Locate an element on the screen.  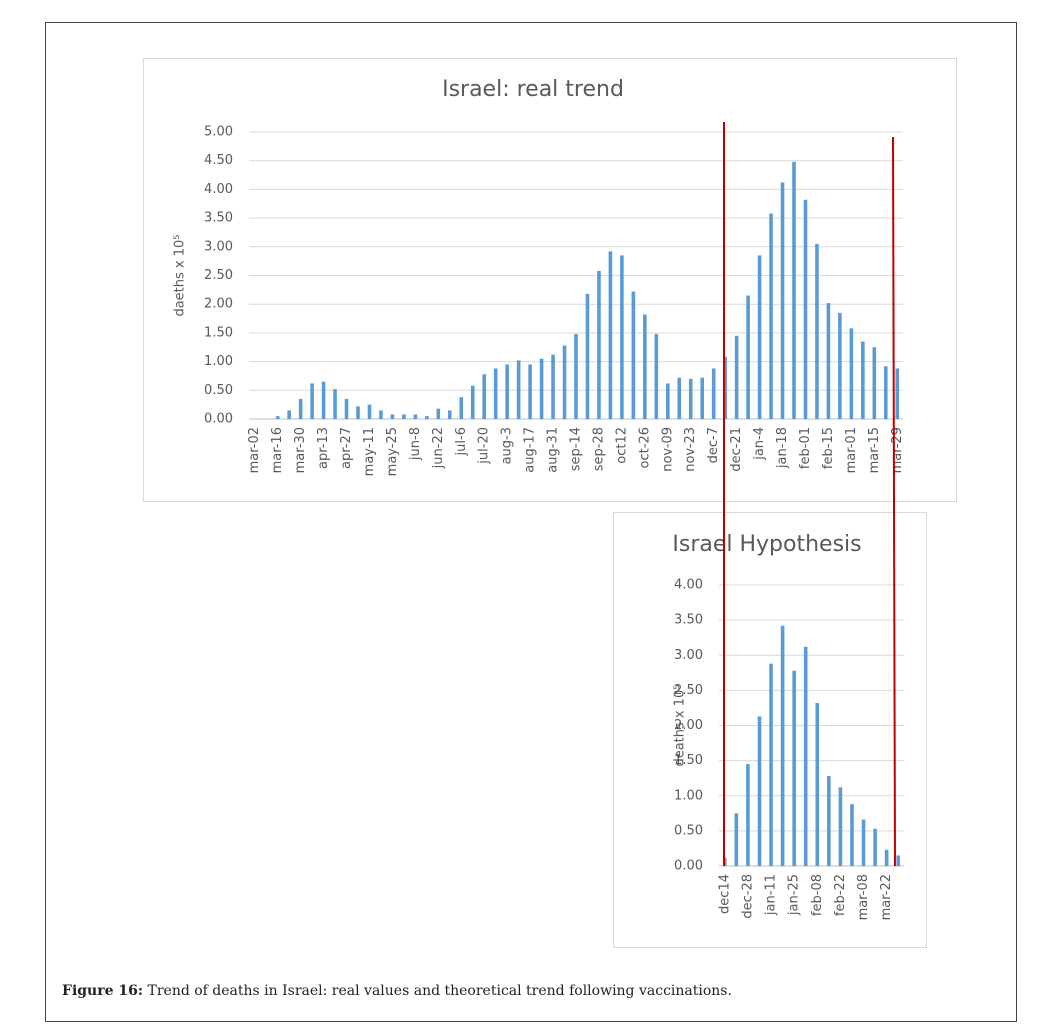
x-tick-label: oct-26 is located at coordinates (644, 447).